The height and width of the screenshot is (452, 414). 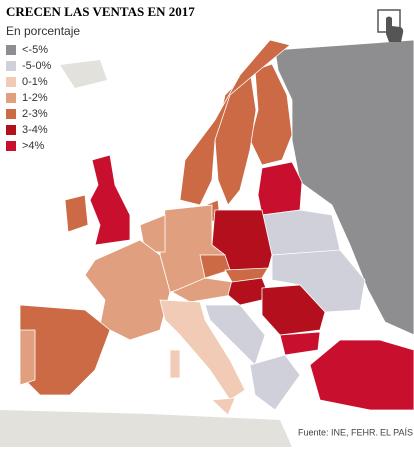 What do you see at coordinates (35, 82) in the screenshot?
I see `legend-label: 0-1%` at bounding box center [35, 82].